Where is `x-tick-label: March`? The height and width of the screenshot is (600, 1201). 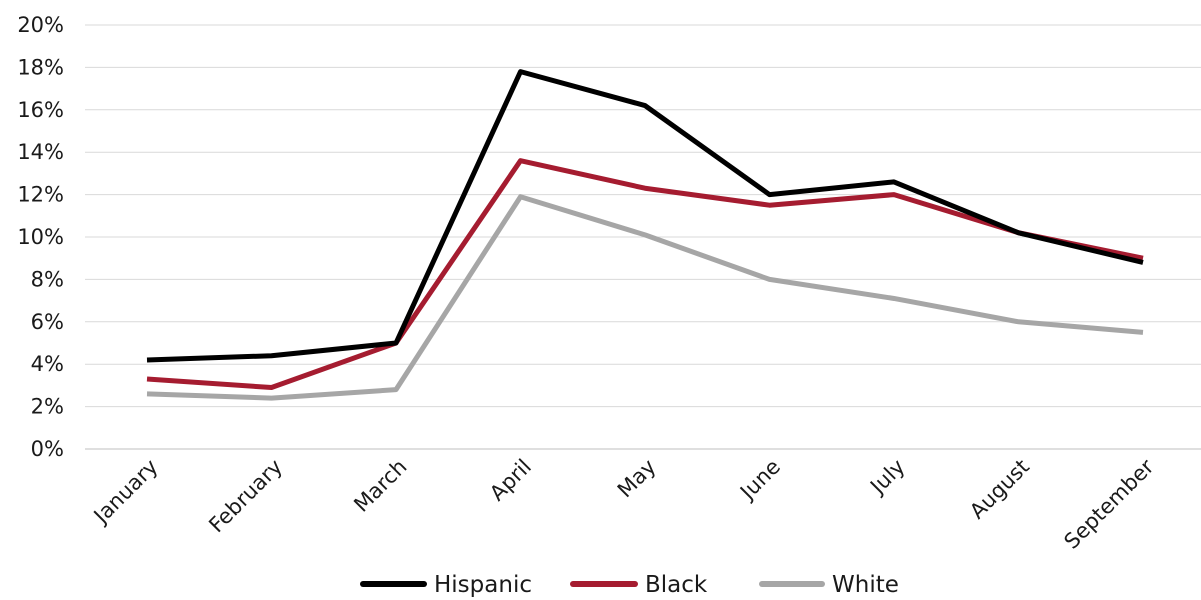
x-tick-label: March is located at coordinates (380, 486).